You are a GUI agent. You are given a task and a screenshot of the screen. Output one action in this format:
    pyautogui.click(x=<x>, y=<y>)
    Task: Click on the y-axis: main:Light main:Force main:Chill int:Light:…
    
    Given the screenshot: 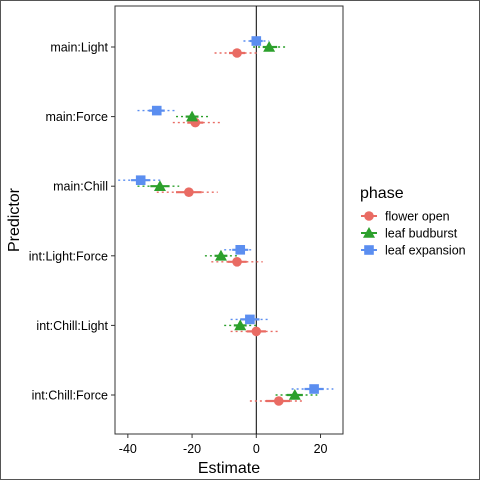 What is the action you would take?
    pyautogui.click(x=72, y=222)
    